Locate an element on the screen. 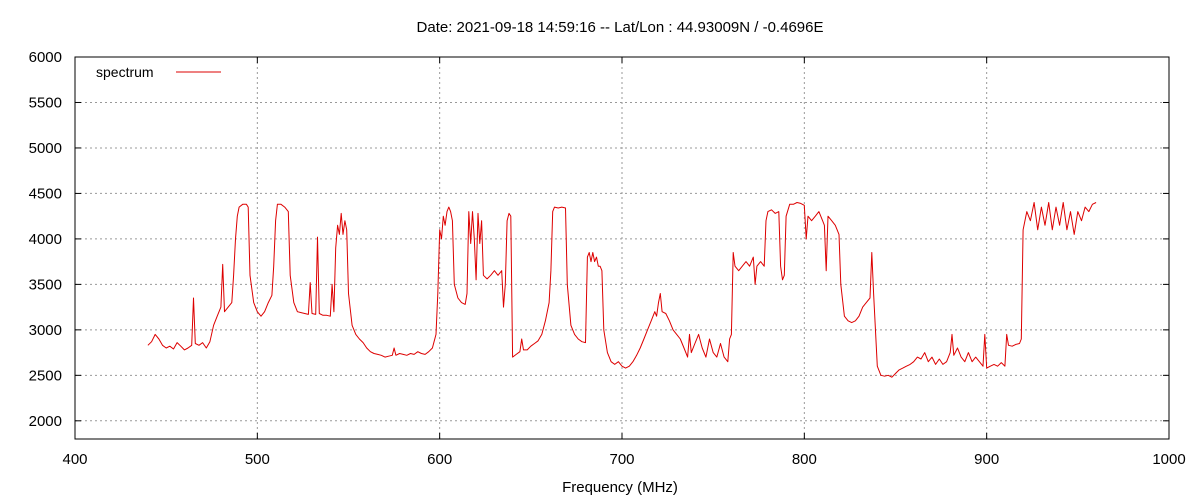 The width and height of the screenshot is (1200, 500). y-tick-label: 5500 is located at coordinates (45, 102).